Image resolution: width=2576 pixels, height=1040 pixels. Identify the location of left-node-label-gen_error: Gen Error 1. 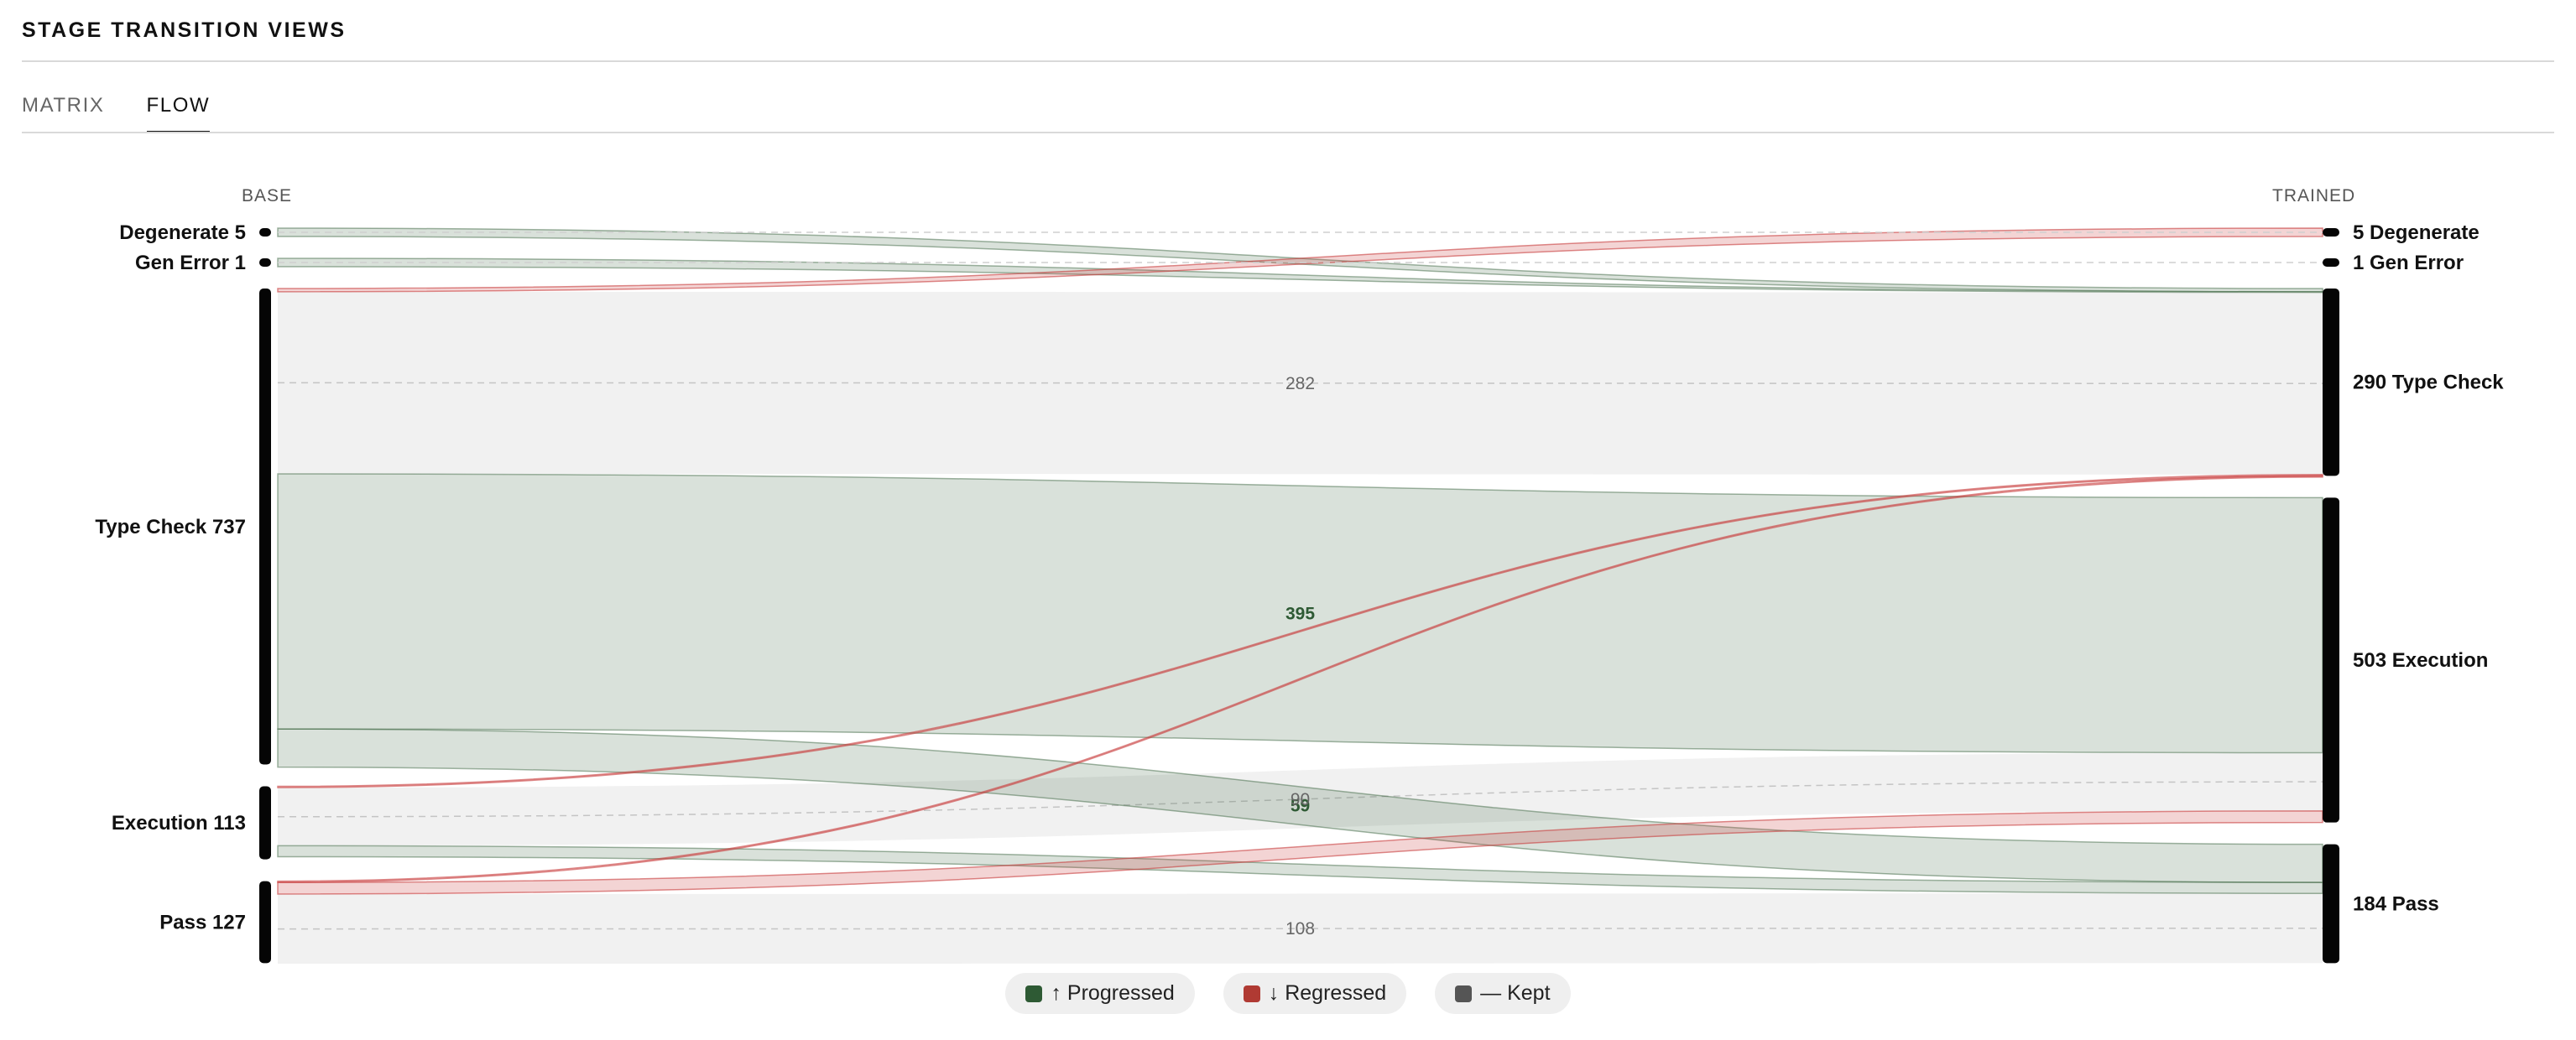
(190, 263).